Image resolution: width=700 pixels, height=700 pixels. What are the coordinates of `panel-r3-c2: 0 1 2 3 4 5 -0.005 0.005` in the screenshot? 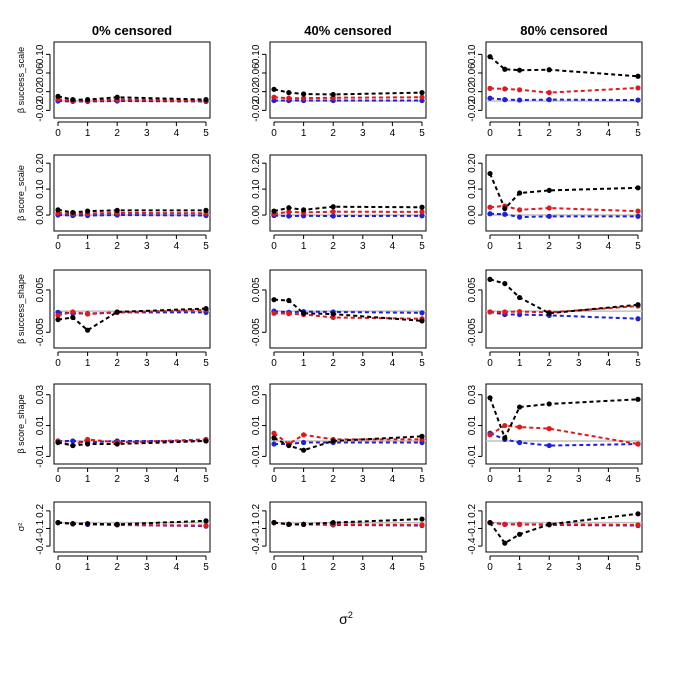 It's located at (339, 319).